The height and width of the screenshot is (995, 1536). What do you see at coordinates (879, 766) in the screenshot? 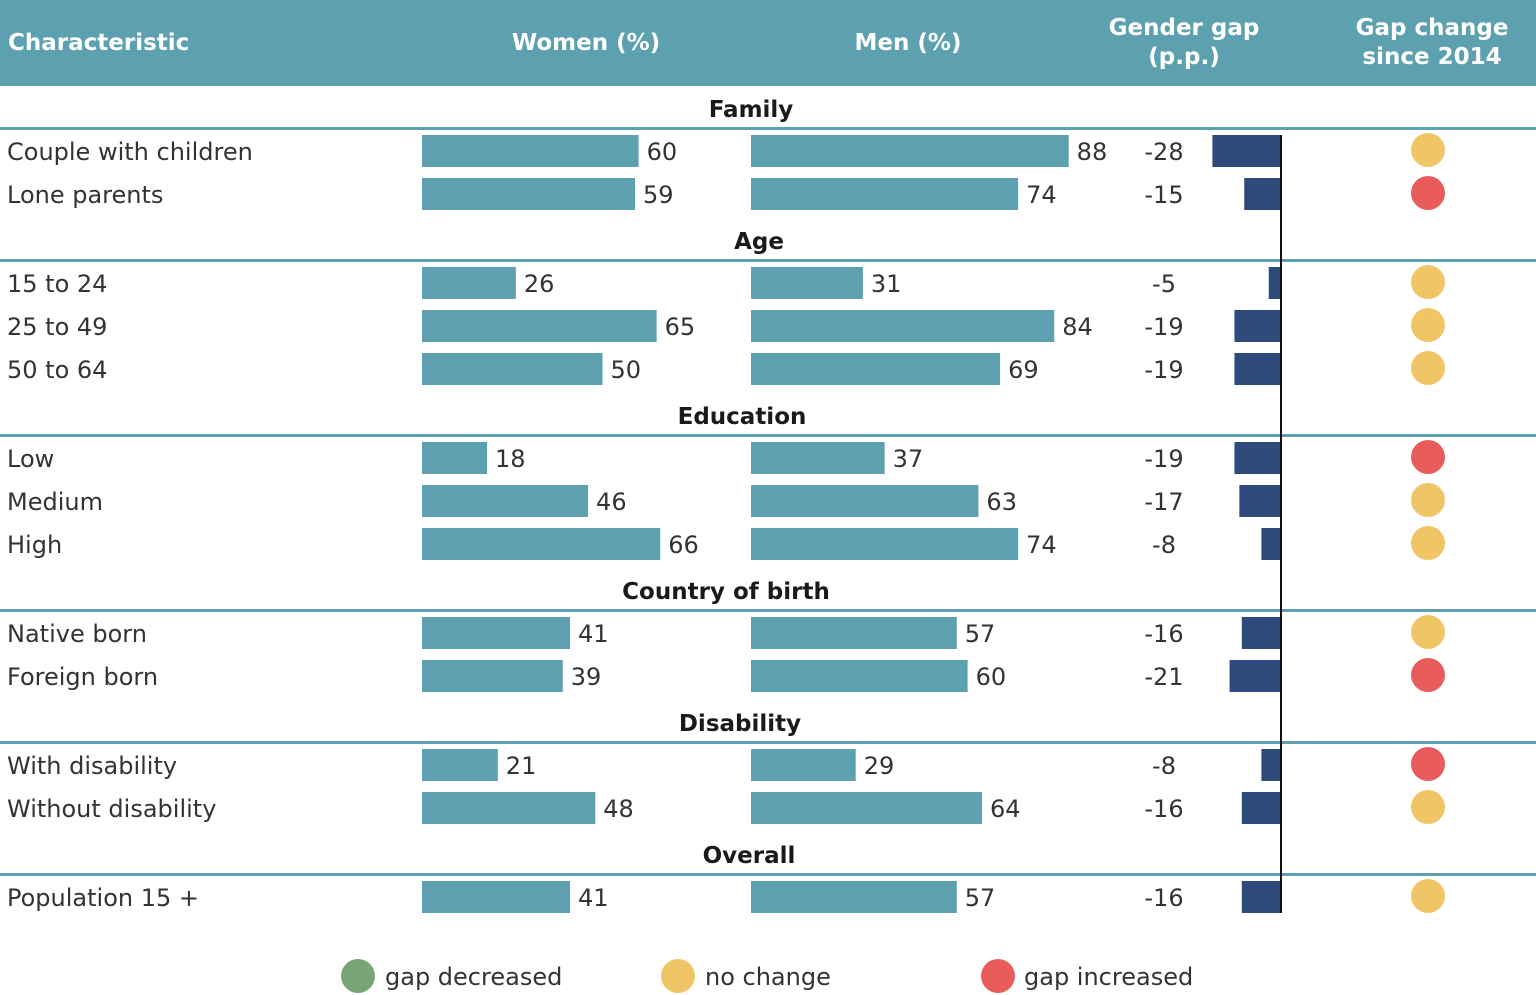
I see `men-value: 29` at bounding box center [879, 766].